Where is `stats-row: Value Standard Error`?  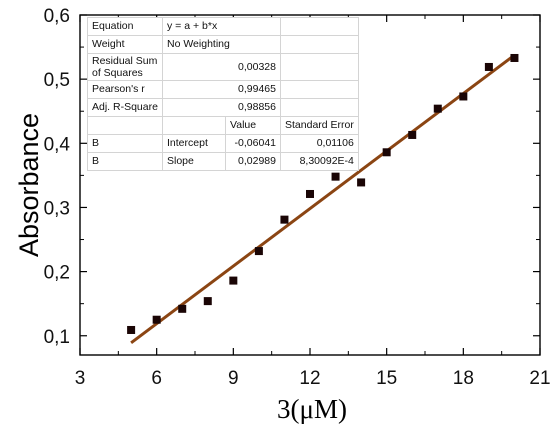 stats-row: Value Standard Error is located at coordinates (223, 125).